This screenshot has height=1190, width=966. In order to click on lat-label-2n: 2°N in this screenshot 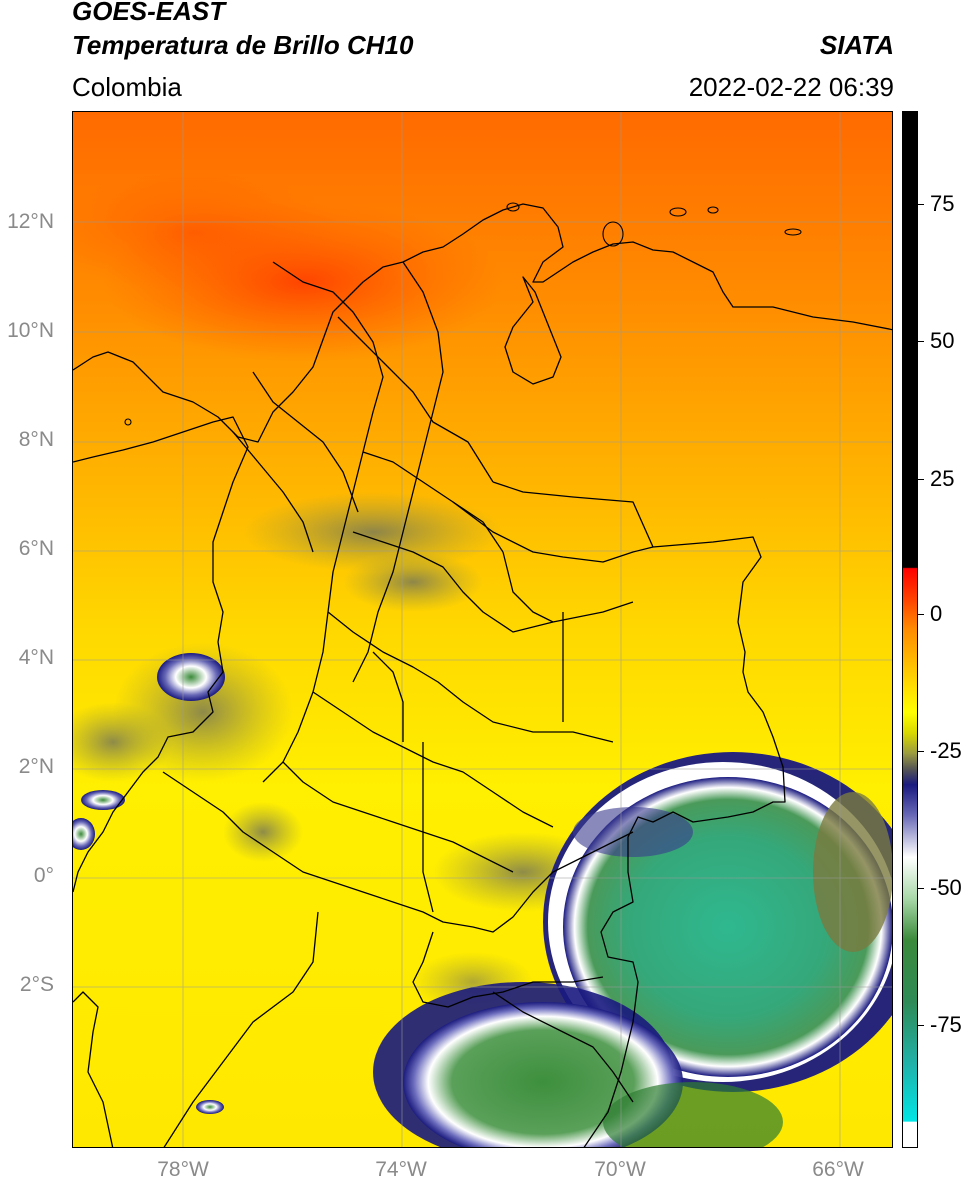, I will do `click(36, 766)`.